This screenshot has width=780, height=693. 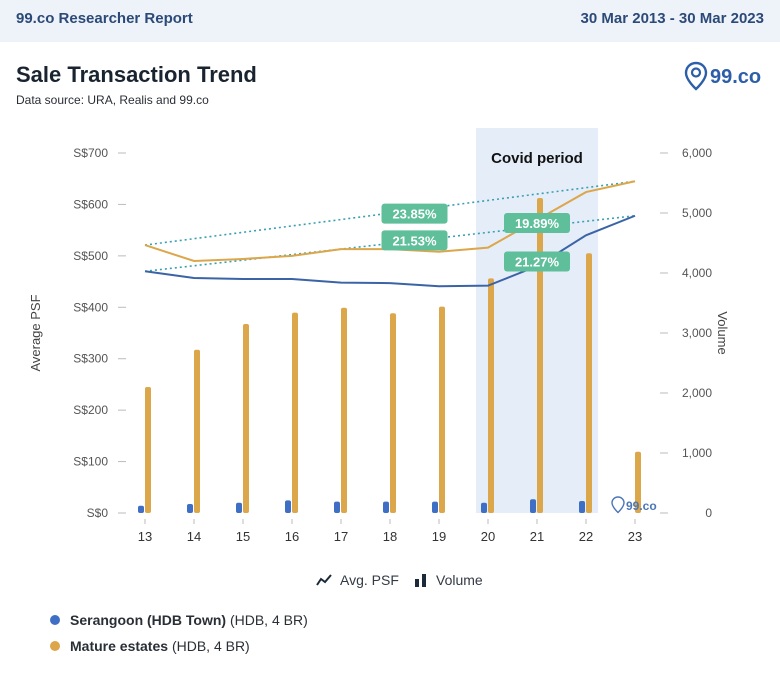 What do you see at coordinates (635, 536) in the screenshot?
I see `x-tick-label: 23` at bounding box center [635, 536].